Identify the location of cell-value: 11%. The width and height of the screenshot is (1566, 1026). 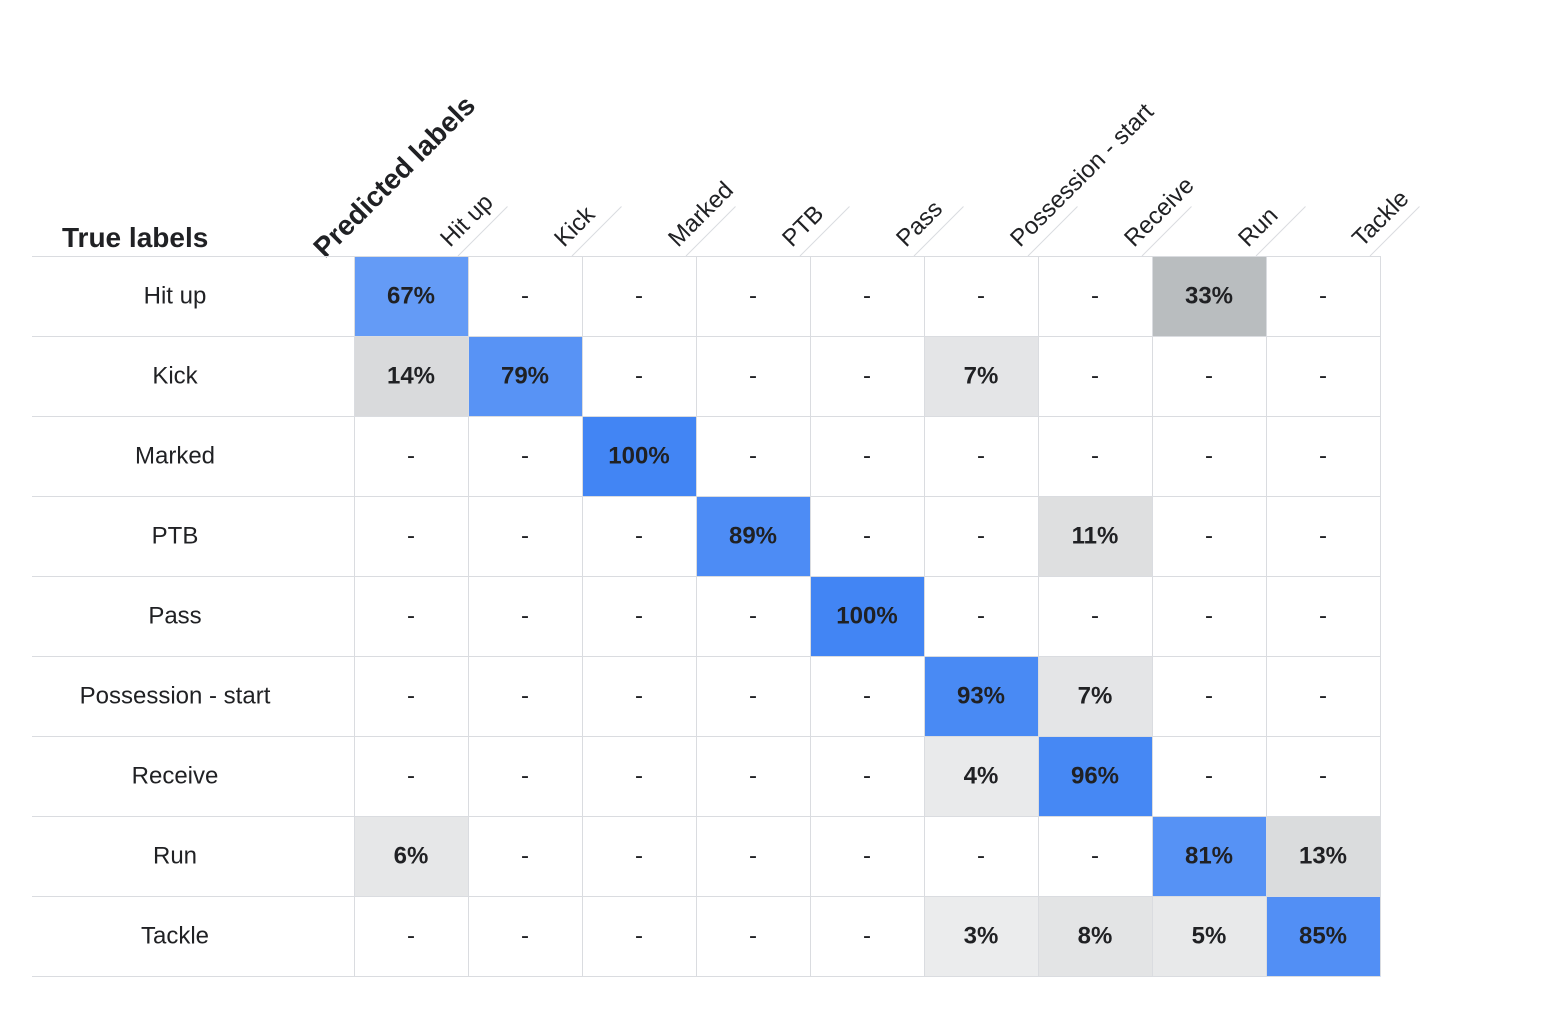
(1095, 536).